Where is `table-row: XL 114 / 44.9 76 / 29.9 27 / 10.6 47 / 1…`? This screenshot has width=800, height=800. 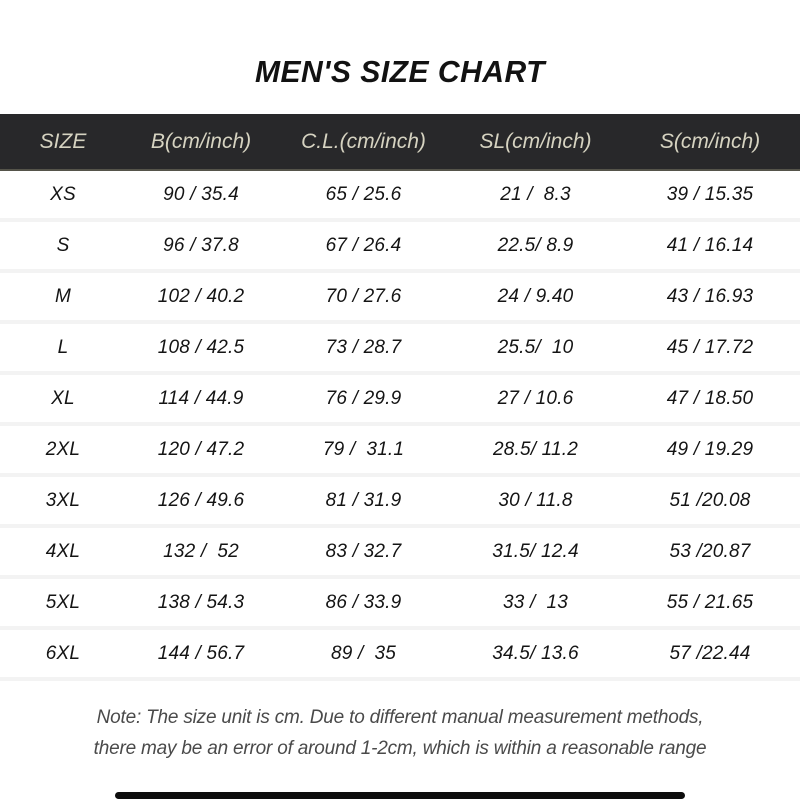 table-row: XL 114 / 44.9 76 / 29.9 27 / 10.6 47 / 1… is located at coordinates (400, 400).